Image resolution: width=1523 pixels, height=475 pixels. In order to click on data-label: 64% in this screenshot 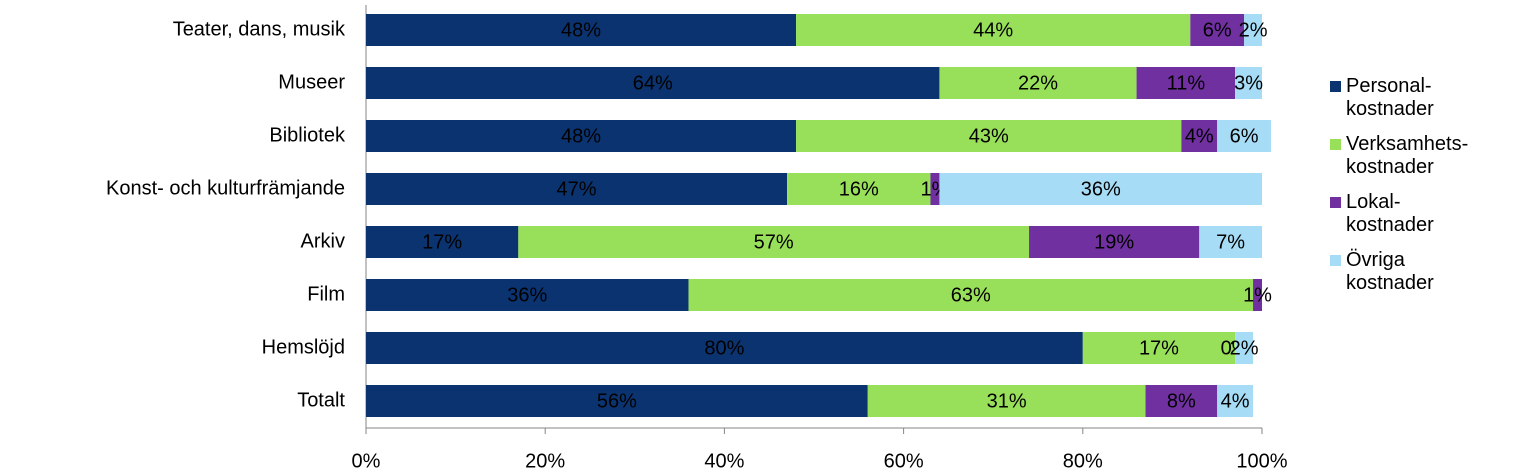, I will do `click(653, 83)`.